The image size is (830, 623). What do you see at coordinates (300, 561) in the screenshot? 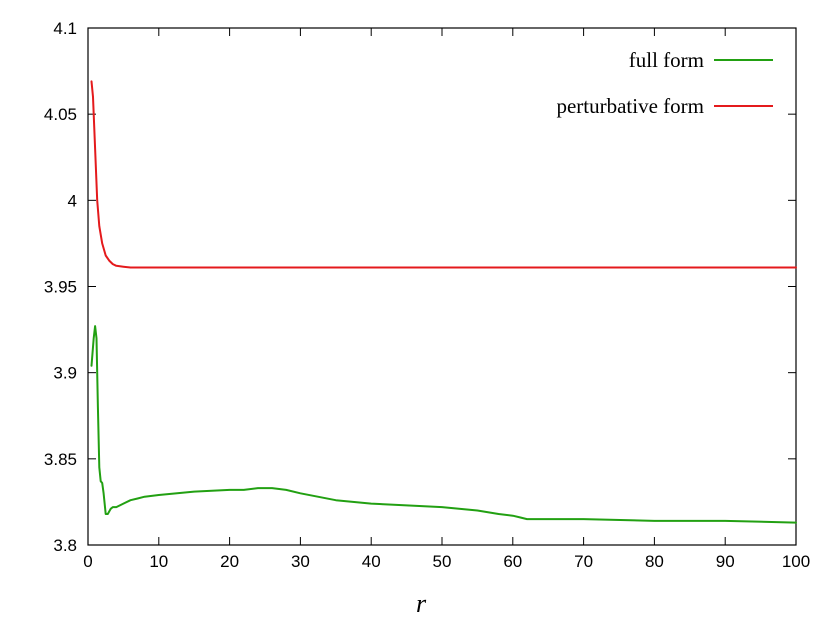
I see `x-tick-label: 30` at bounding box center [300, 561].